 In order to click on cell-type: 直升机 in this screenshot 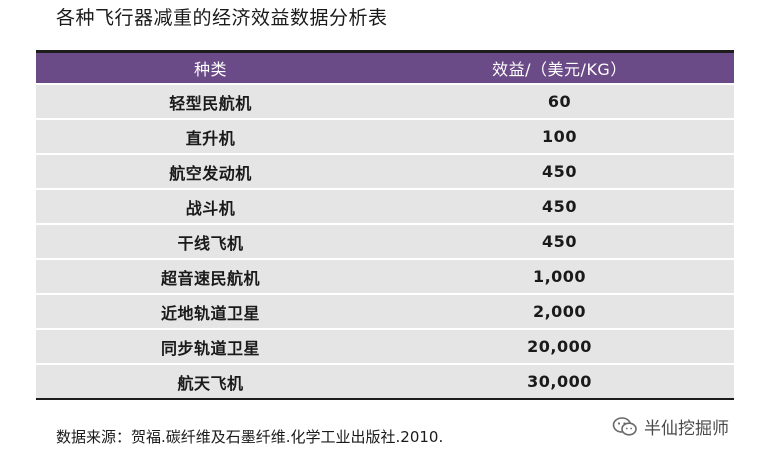, I will do `click(210, 138)`.